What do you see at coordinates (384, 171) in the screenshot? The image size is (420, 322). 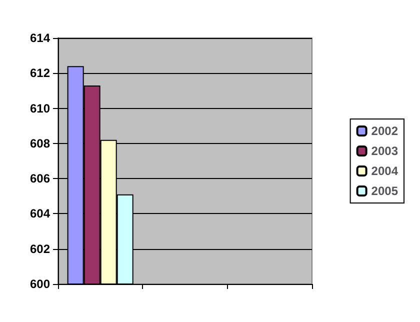 I see `legend-label: 2004` at bounding box center [384, 171].